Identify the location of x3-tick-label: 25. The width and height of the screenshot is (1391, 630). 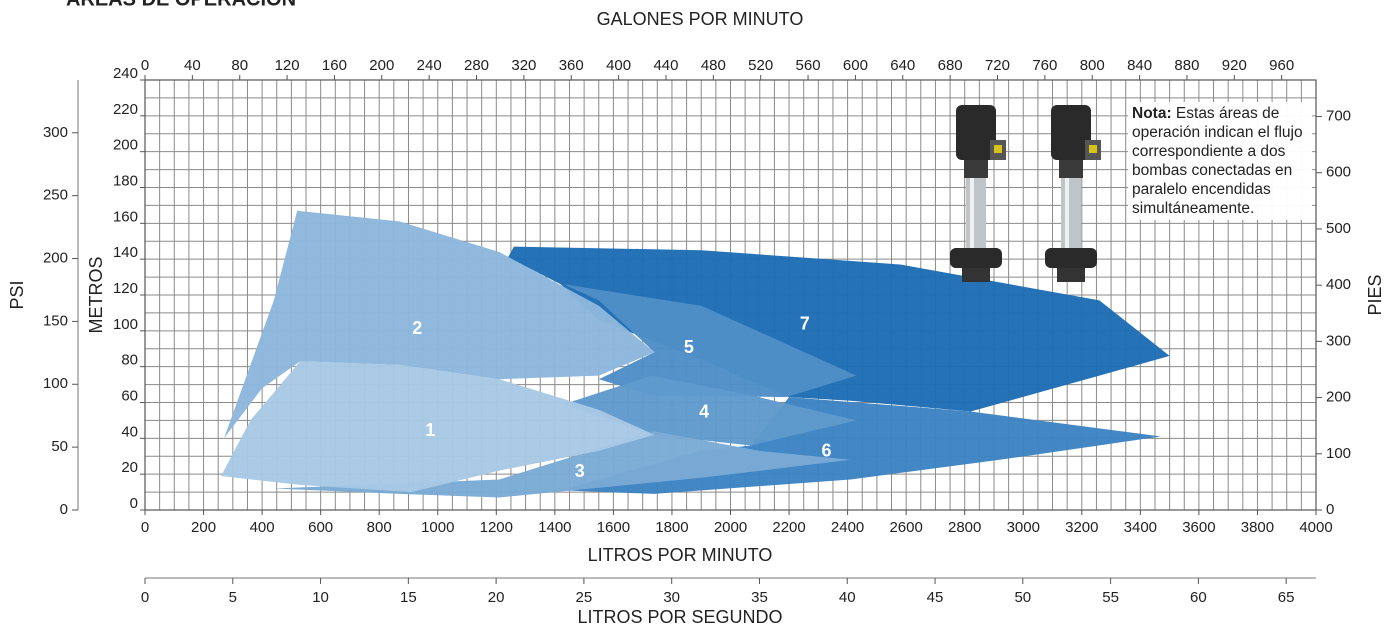
(584, 597).